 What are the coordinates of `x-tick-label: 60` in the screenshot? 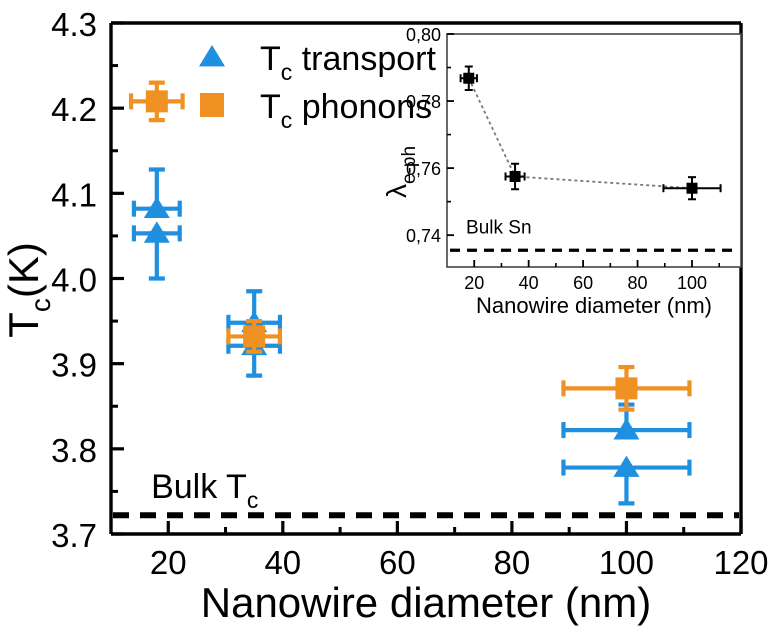 It's located at (397, 562).